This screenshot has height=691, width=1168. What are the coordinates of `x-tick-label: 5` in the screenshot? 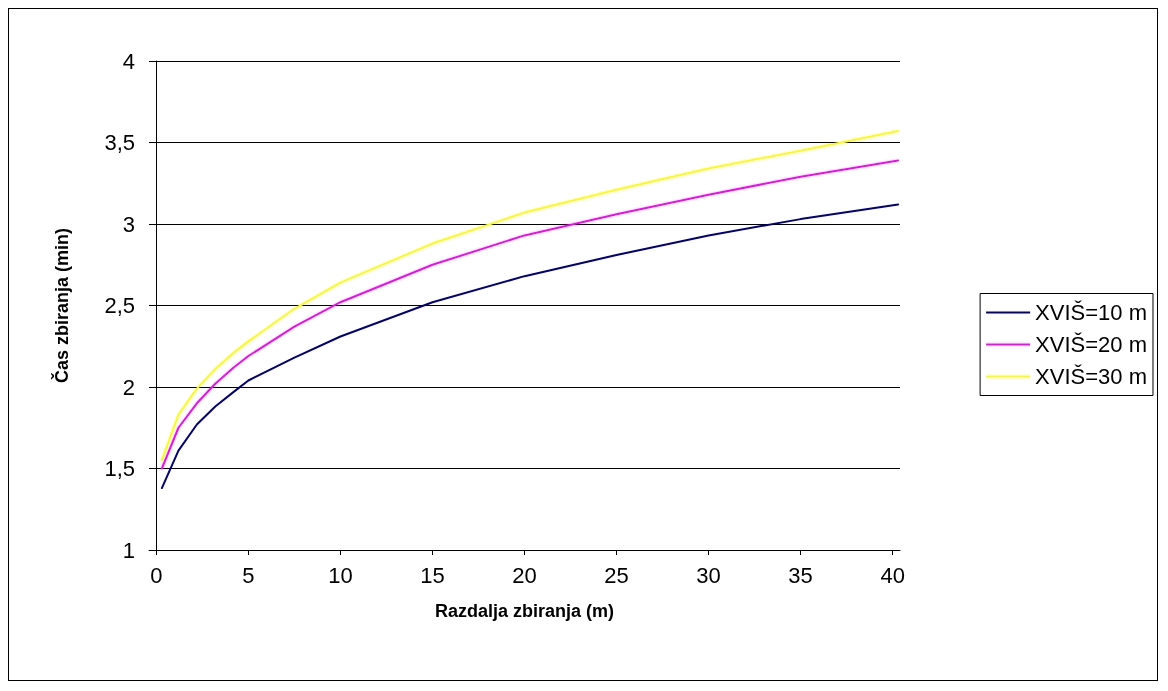 It's located at (248, 575).